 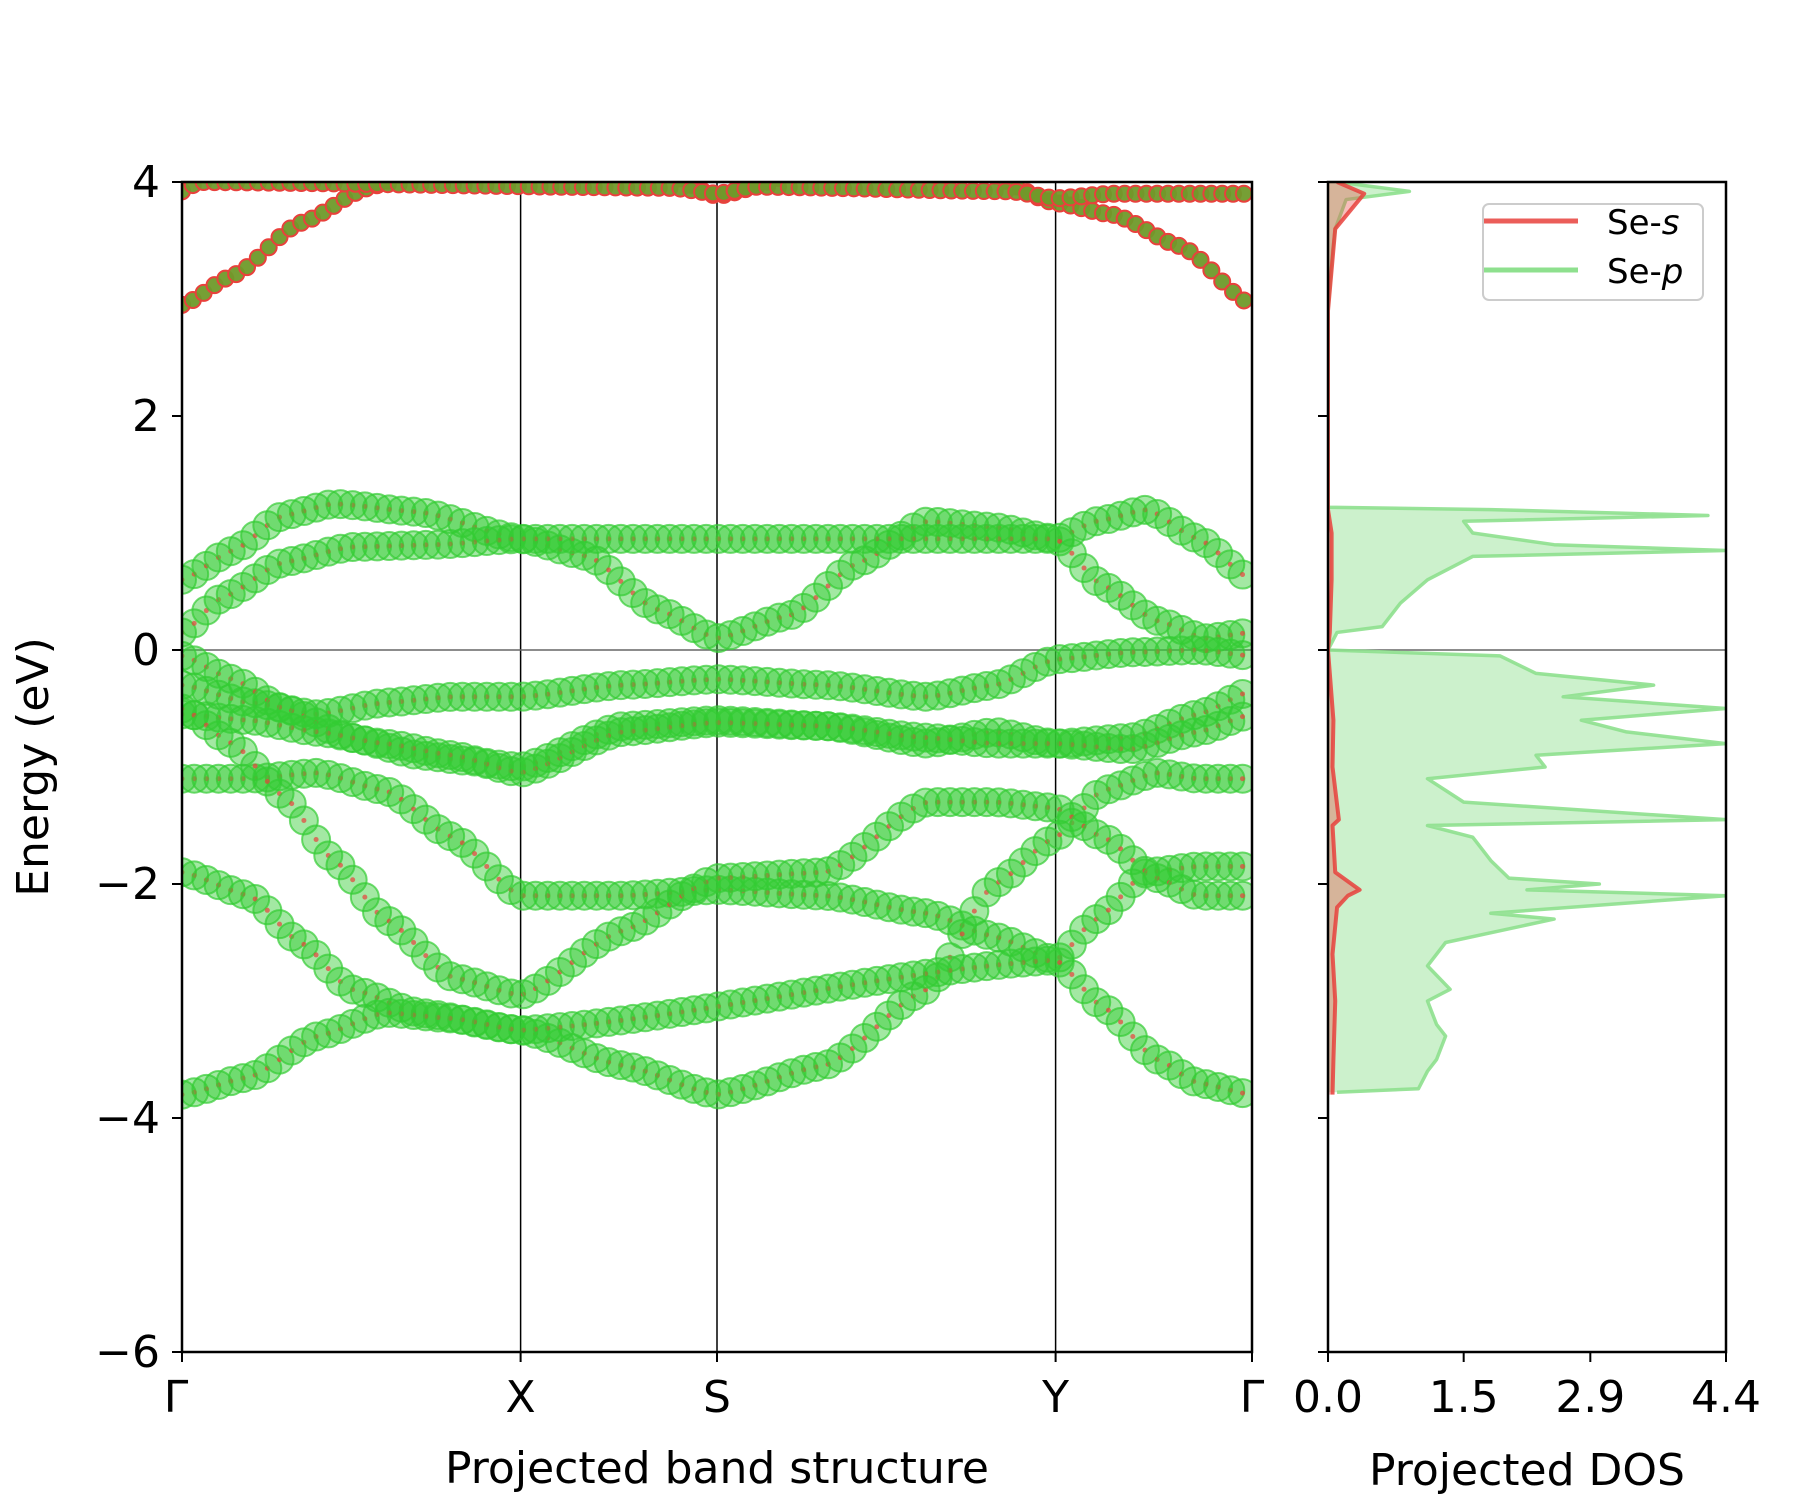 I want to click on energy-tick-label: 4, so click(x=146, y=182).